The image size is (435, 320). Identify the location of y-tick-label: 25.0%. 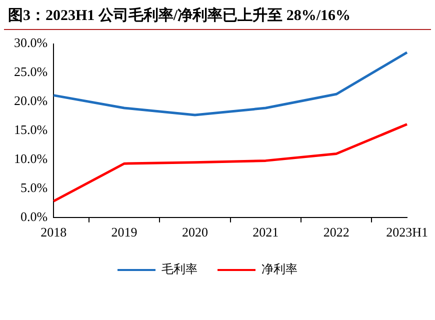
(31, 72).